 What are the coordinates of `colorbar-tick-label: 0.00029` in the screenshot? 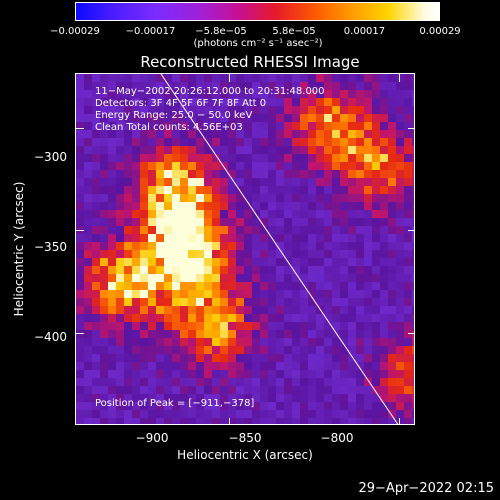 It's located at (440, 31).